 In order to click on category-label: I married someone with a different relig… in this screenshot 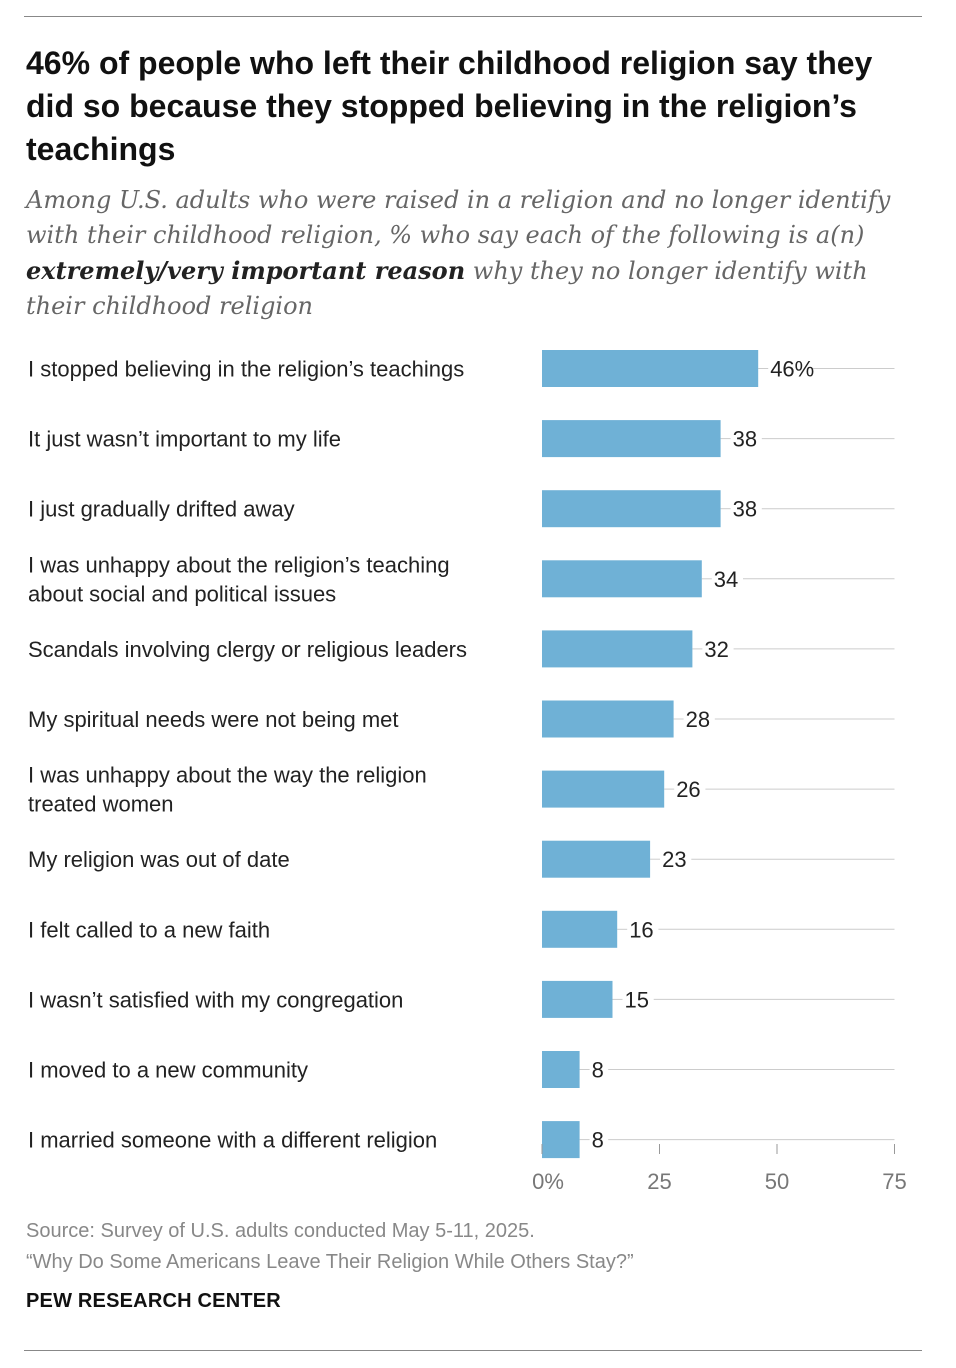, I will do `click(232, 1140)`.